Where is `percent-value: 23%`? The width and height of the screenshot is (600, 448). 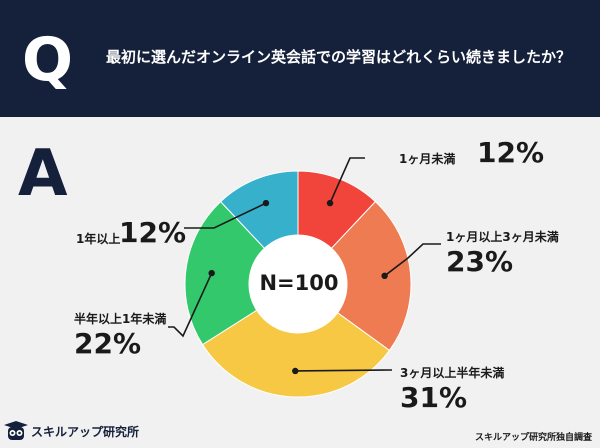 percent-value: 23% is located at coordinates (480, 261).